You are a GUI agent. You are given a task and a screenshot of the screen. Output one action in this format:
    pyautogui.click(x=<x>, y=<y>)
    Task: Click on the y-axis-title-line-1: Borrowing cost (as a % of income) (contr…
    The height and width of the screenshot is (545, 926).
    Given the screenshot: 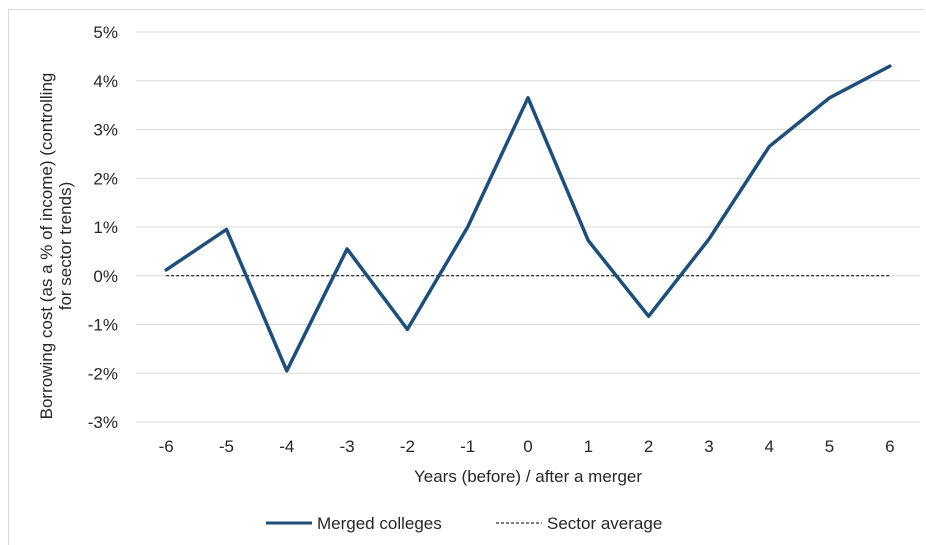 What is the action you would take?
    pyautogui.click(x=46, y=246)
    